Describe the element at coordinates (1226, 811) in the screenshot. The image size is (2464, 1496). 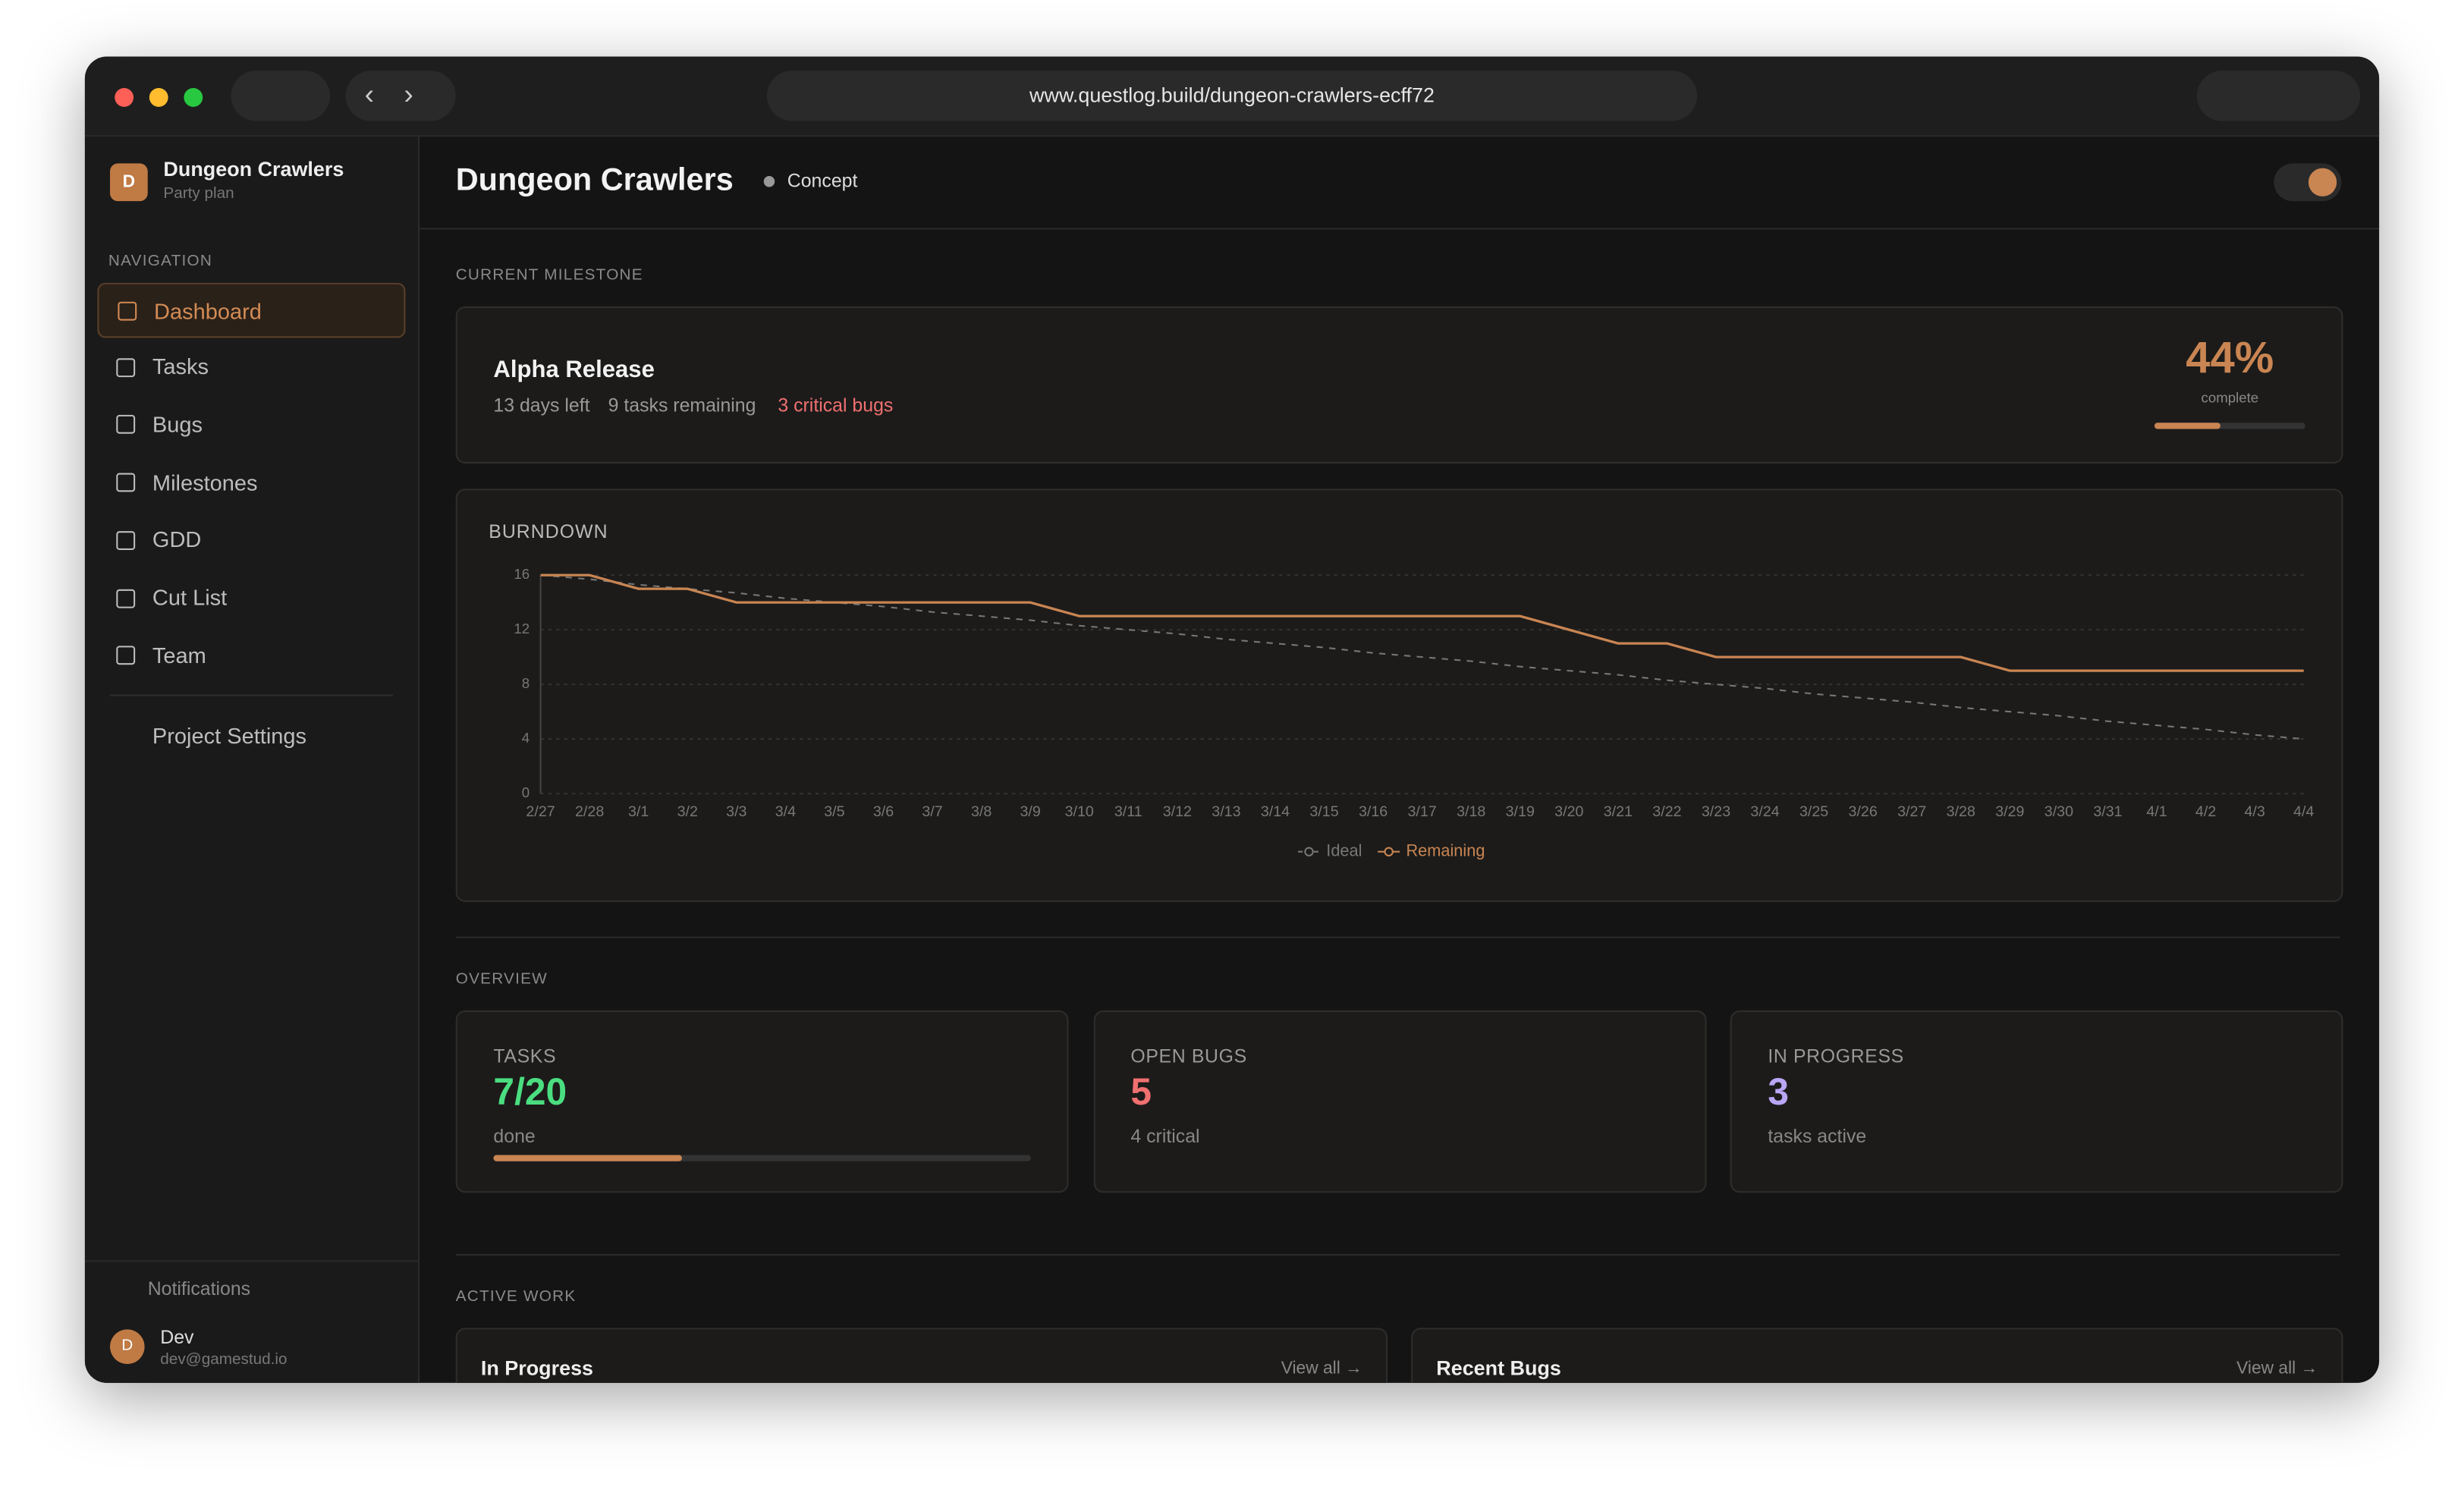
I see `x-tick-label: 3/13` at that location.